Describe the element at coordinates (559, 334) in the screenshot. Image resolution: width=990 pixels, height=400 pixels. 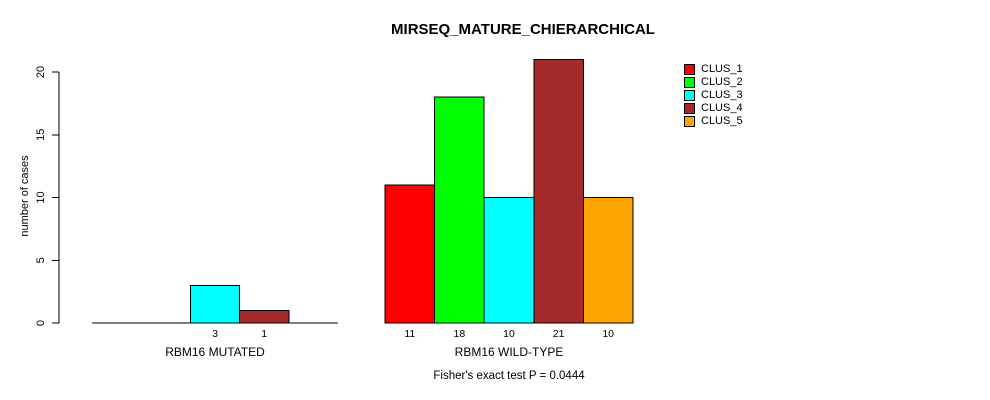
I see `bar-value-label: 21` at that location.